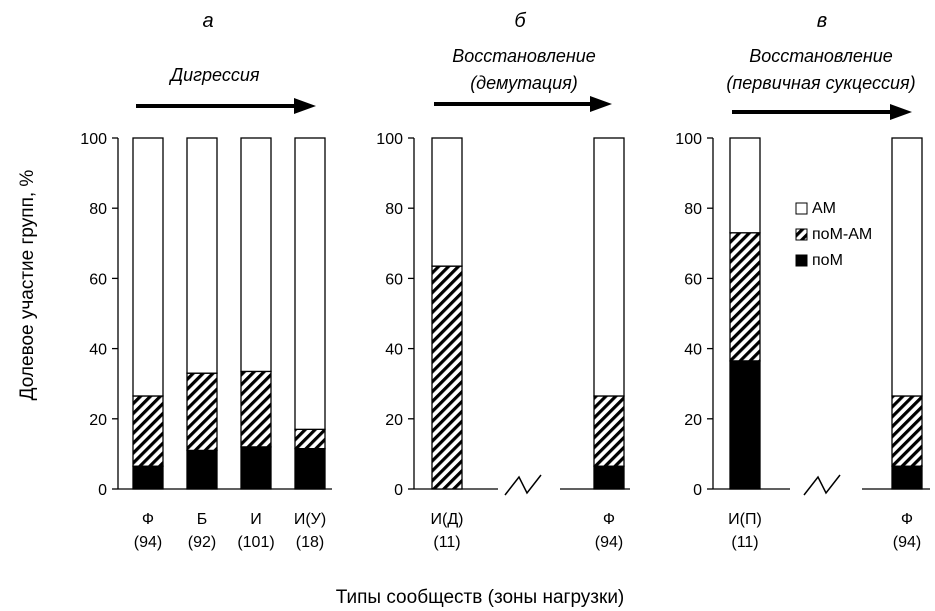  Describe the element at coordinates (822, 21) in the screenshot. I see `panel-letter: в` at that location.